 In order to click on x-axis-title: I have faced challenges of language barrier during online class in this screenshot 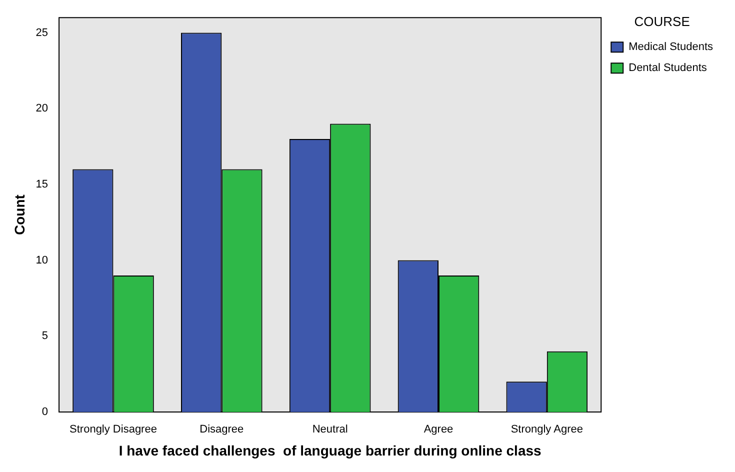, I will do `click(330, 450)`.